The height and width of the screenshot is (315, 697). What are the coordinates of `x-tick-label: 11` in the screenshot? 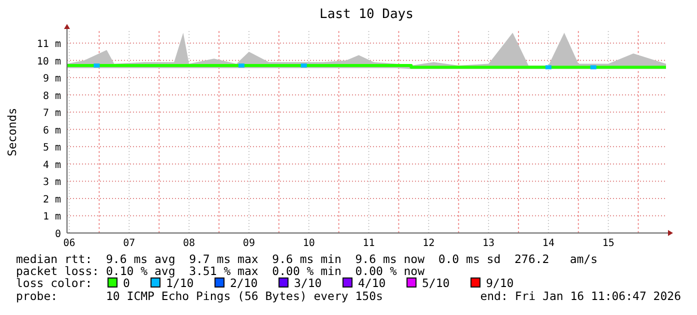 It's located at (368, 243).